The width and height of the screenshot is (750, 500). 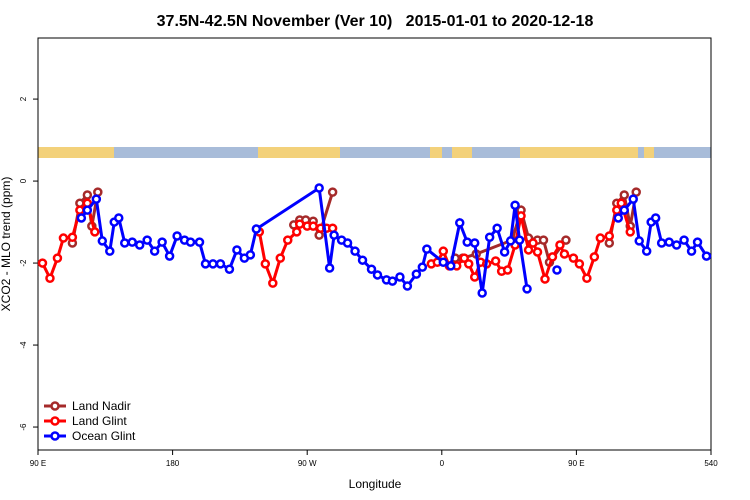 I want to click on x-axis-label: Longitude, so click(x=375, y=484).